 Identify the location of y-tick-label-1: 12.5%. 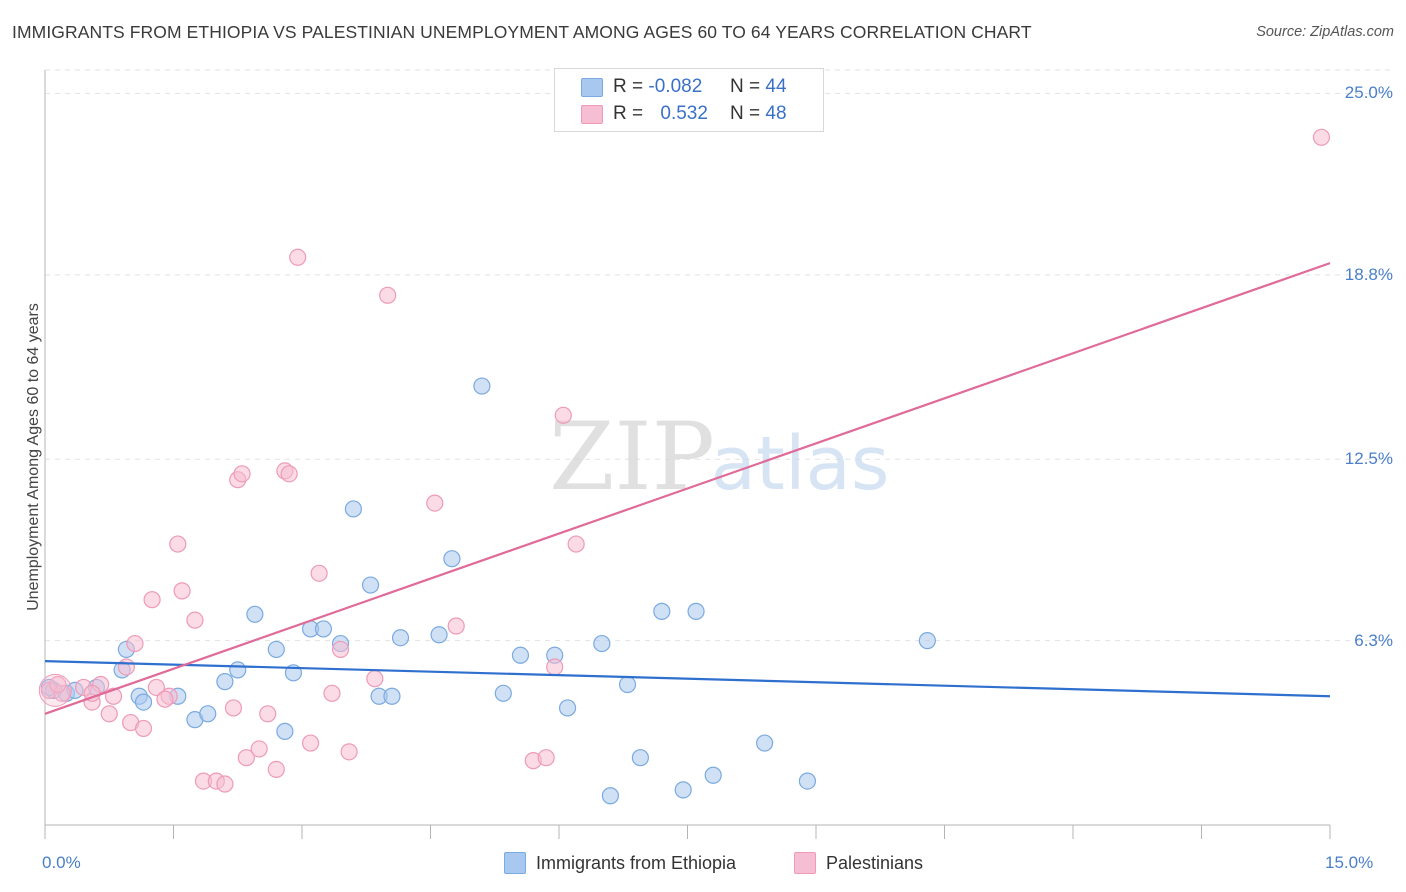
(1368, 459).